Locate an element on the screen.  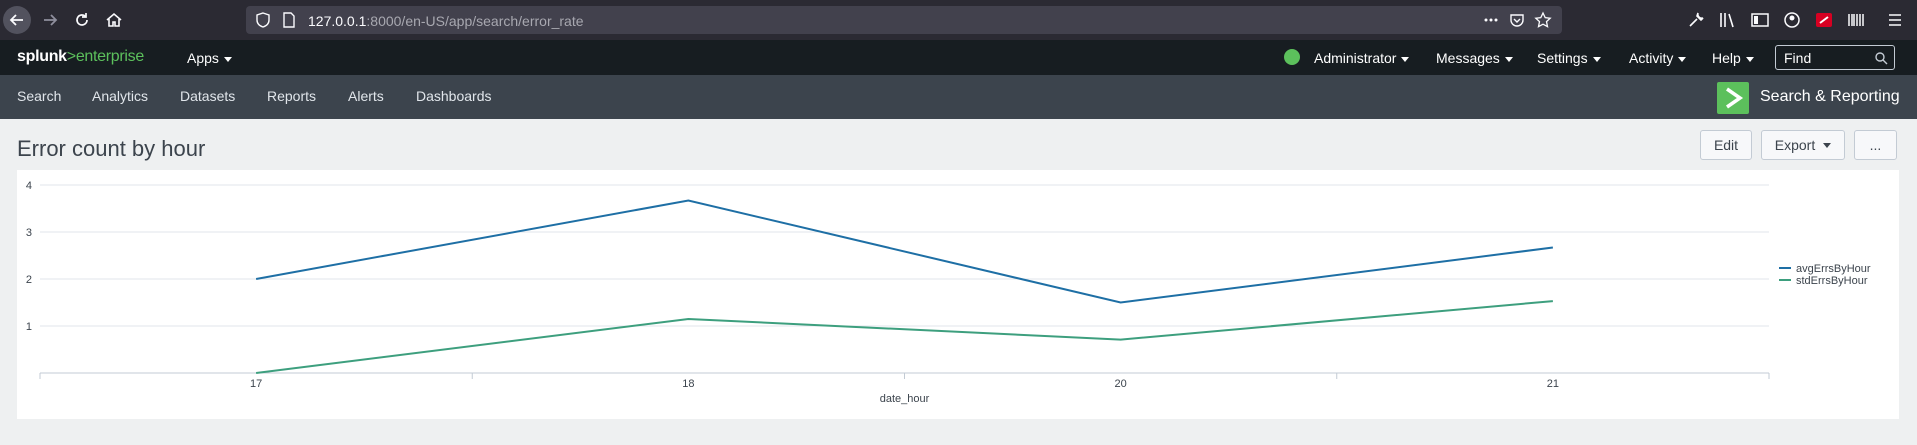
reload-icon is located at coordinates (82, 19).